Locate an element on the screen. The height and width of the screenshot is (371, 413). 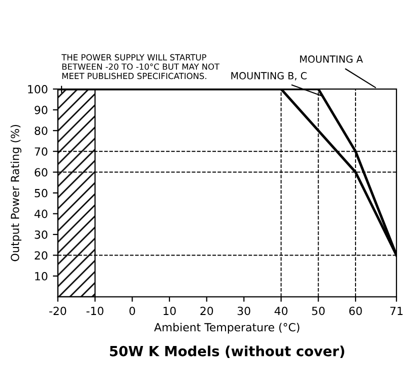
x-tick-label: 40 is located at coordinates (281, 311).